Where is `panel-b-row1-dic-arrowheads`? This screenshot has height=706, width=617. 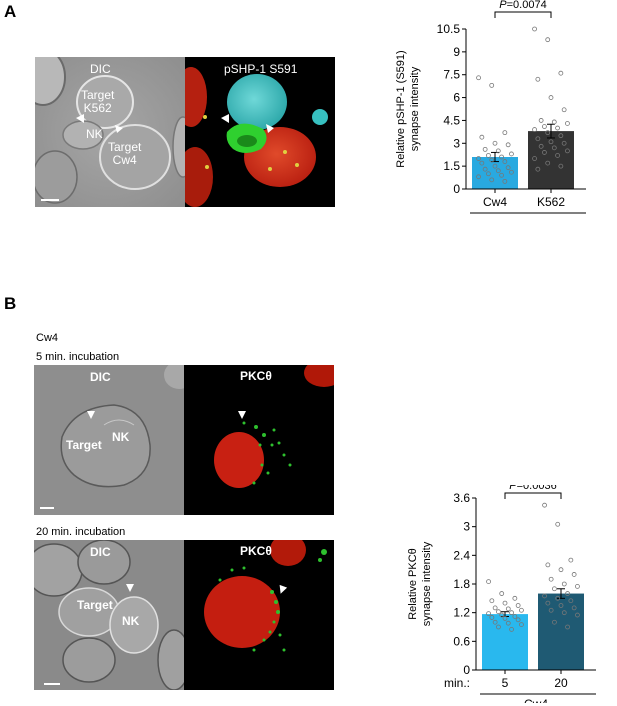 panel-b-row1-dic-arrowheads is located at coordinates (91, 415).